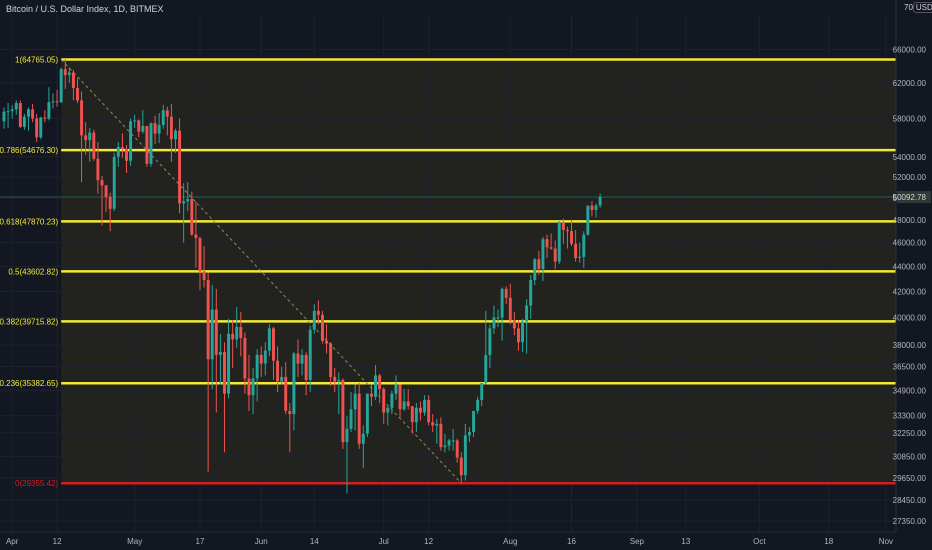 This screenshot has height=550, width=932. What do you see at coordinates (910, 391) in the screenshot?
I see `price-tick-label: 34900.00` at bounding box center [910, 391].